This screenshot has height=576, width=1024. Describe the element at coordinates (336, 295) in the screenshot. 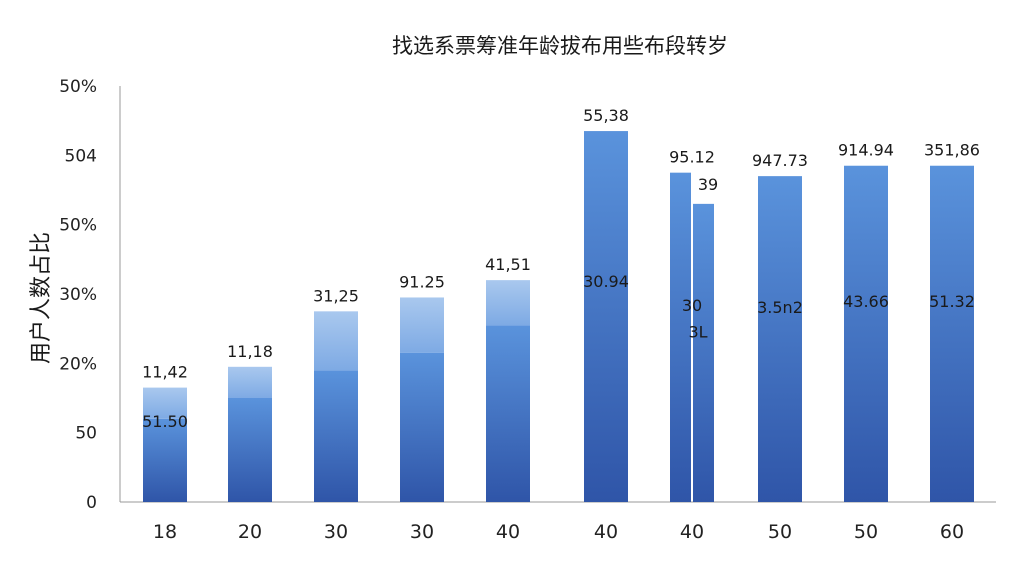

I see `data-label: 31,25` at that location.